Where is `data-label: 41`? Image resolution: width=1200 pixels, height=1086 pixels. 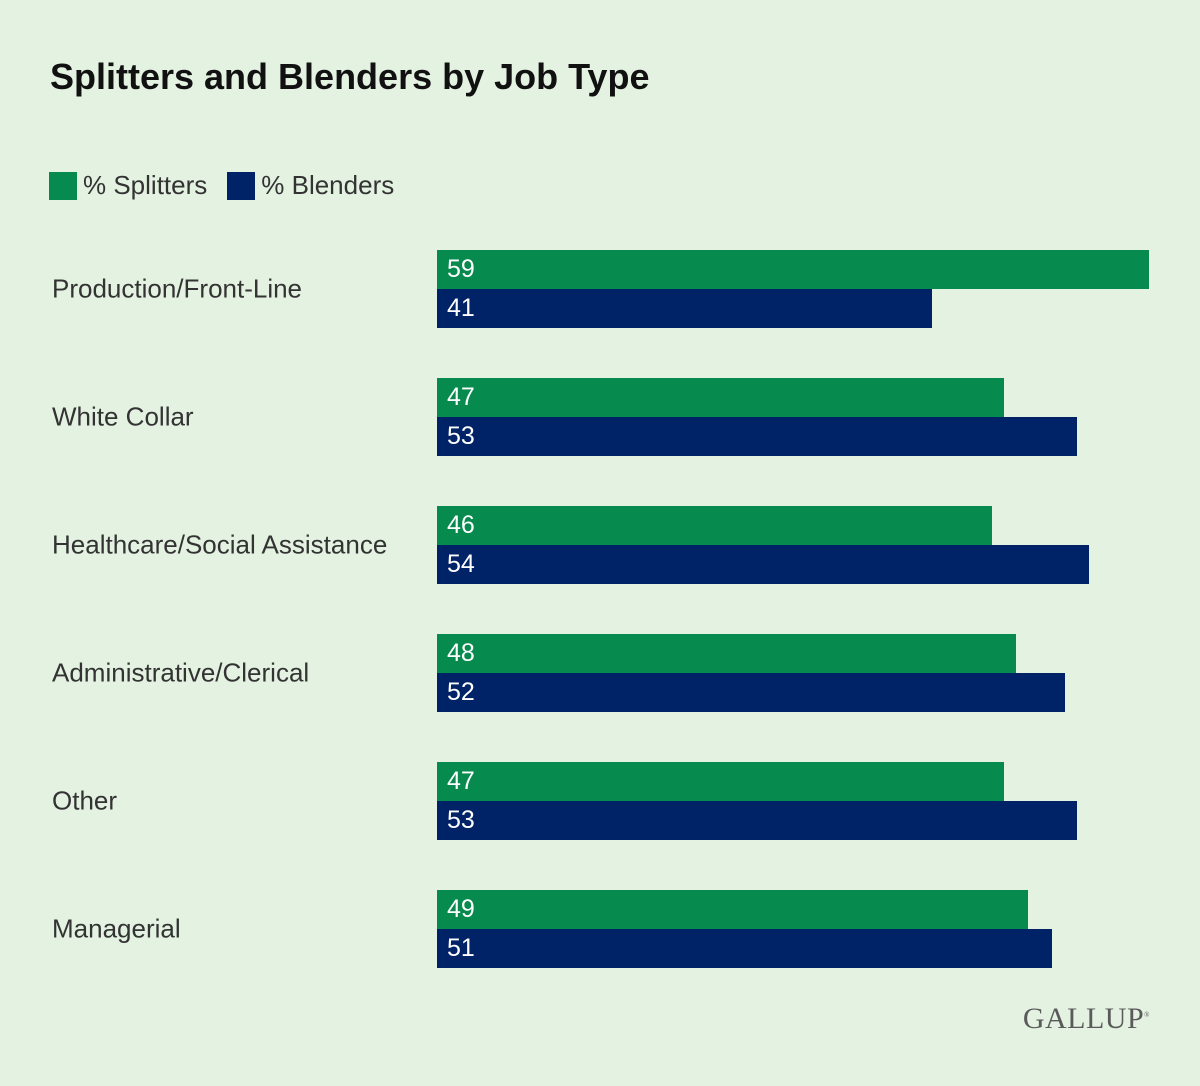
data-label: 41 is located at coordinates (461, 308).